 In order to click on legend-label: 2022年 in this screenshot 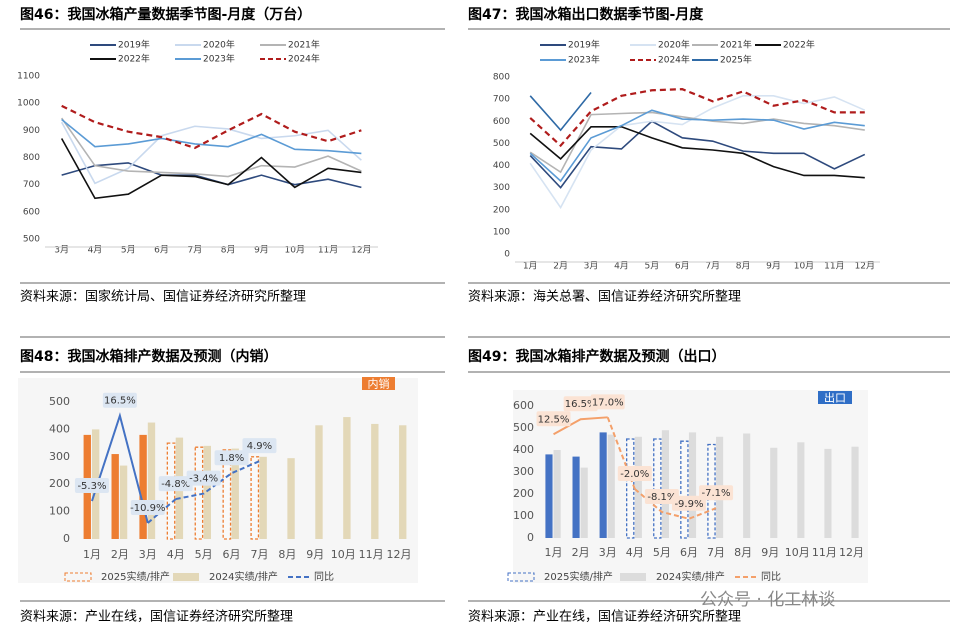, I will do `click(799, 45)`.